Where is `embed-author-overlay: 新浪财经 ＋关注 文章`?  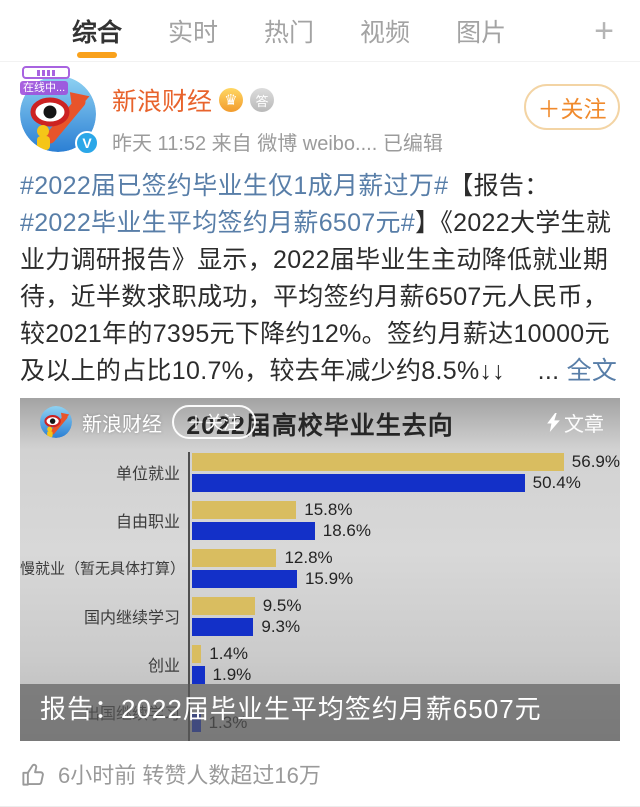 embed-author-overlay: 新浪财经 ＋关注 文章 is located at coordinates (322, 422).